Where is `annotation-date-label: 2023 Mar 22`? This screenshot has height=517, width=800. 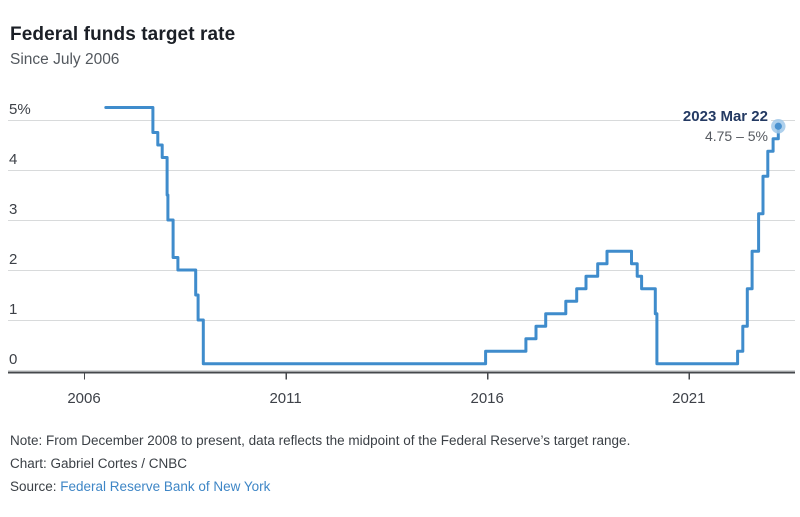 annotation-date-label: 2023 Mar 22 is located at coordinates (725, 116).